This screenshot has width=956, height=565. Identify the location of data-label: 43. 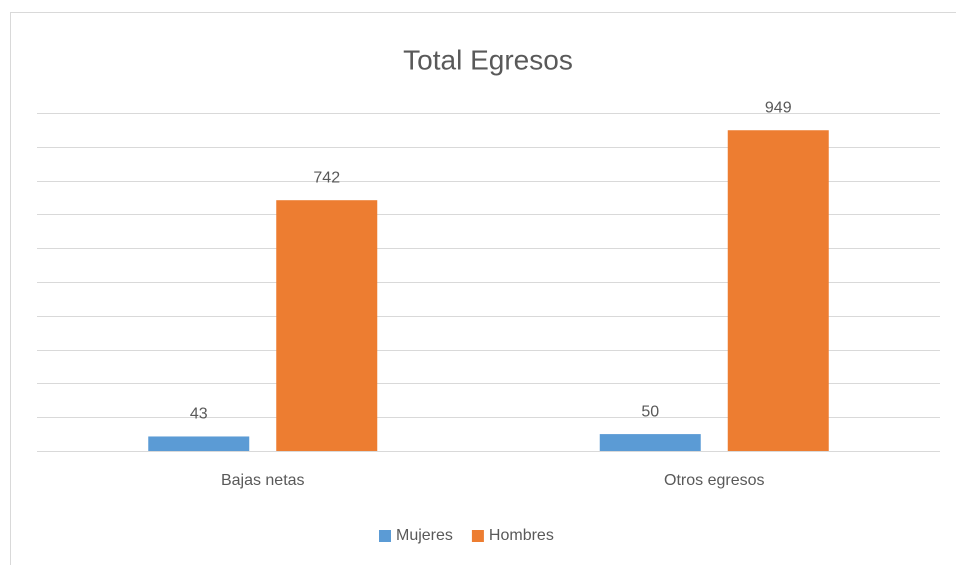
(199, 414).